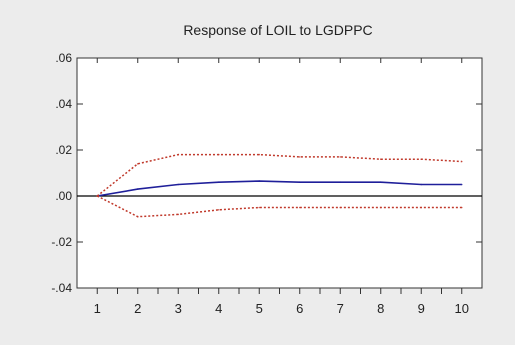 The width and height of the screenshot is (515, 345). I want to click on y-tick-label: -.02, so click(61, 242).